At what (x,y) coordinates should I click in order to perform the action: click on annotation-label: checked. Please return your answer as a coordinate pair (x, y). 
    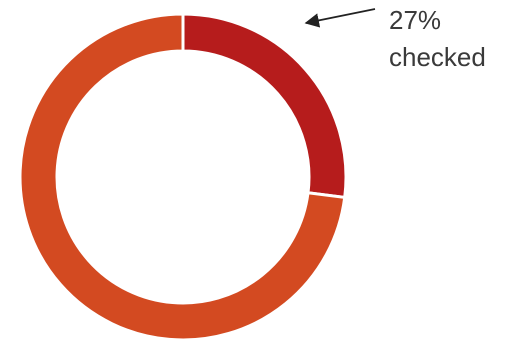
    Looking at the image, I should click on (437, 57).